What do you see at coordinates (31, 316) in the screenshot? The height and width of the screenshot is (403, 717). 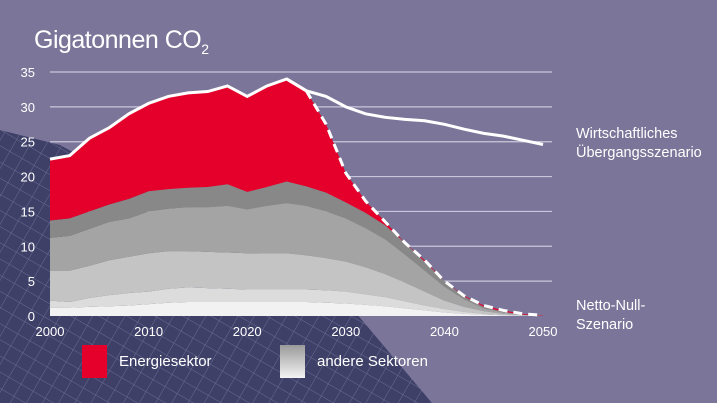 I see `y-tick-label: 0` at bounding box center [31, 316].